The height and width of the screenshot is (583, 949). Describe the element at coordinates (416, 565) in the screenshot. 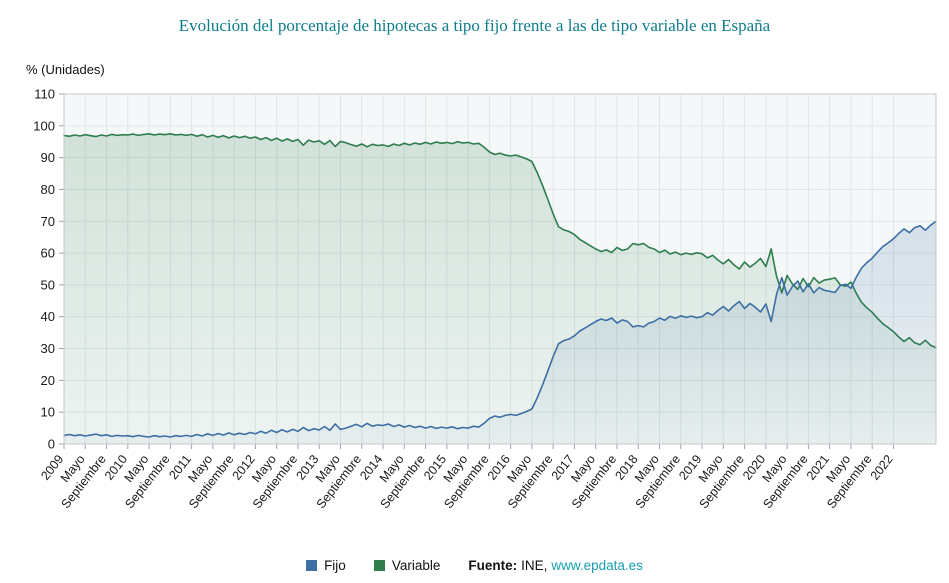

I see `legend-label-variable: Variable` at that location.